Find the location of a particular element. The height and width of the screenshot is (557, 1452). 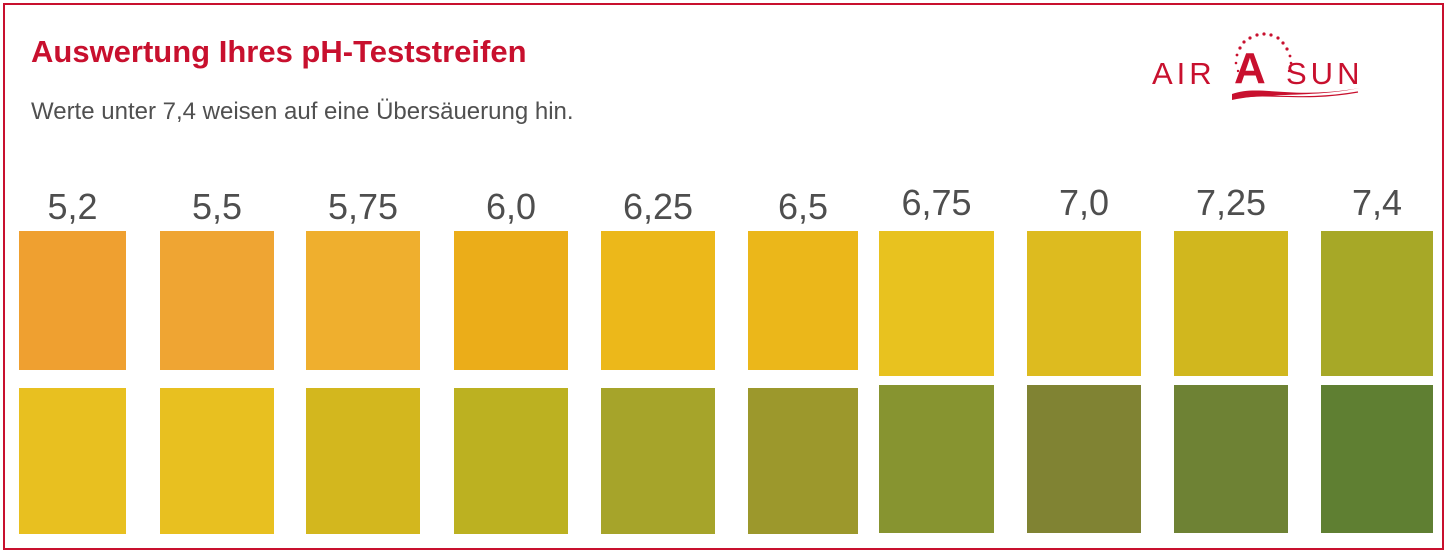

logo-text-sun: SUN is located at coordinates (1325, 73).